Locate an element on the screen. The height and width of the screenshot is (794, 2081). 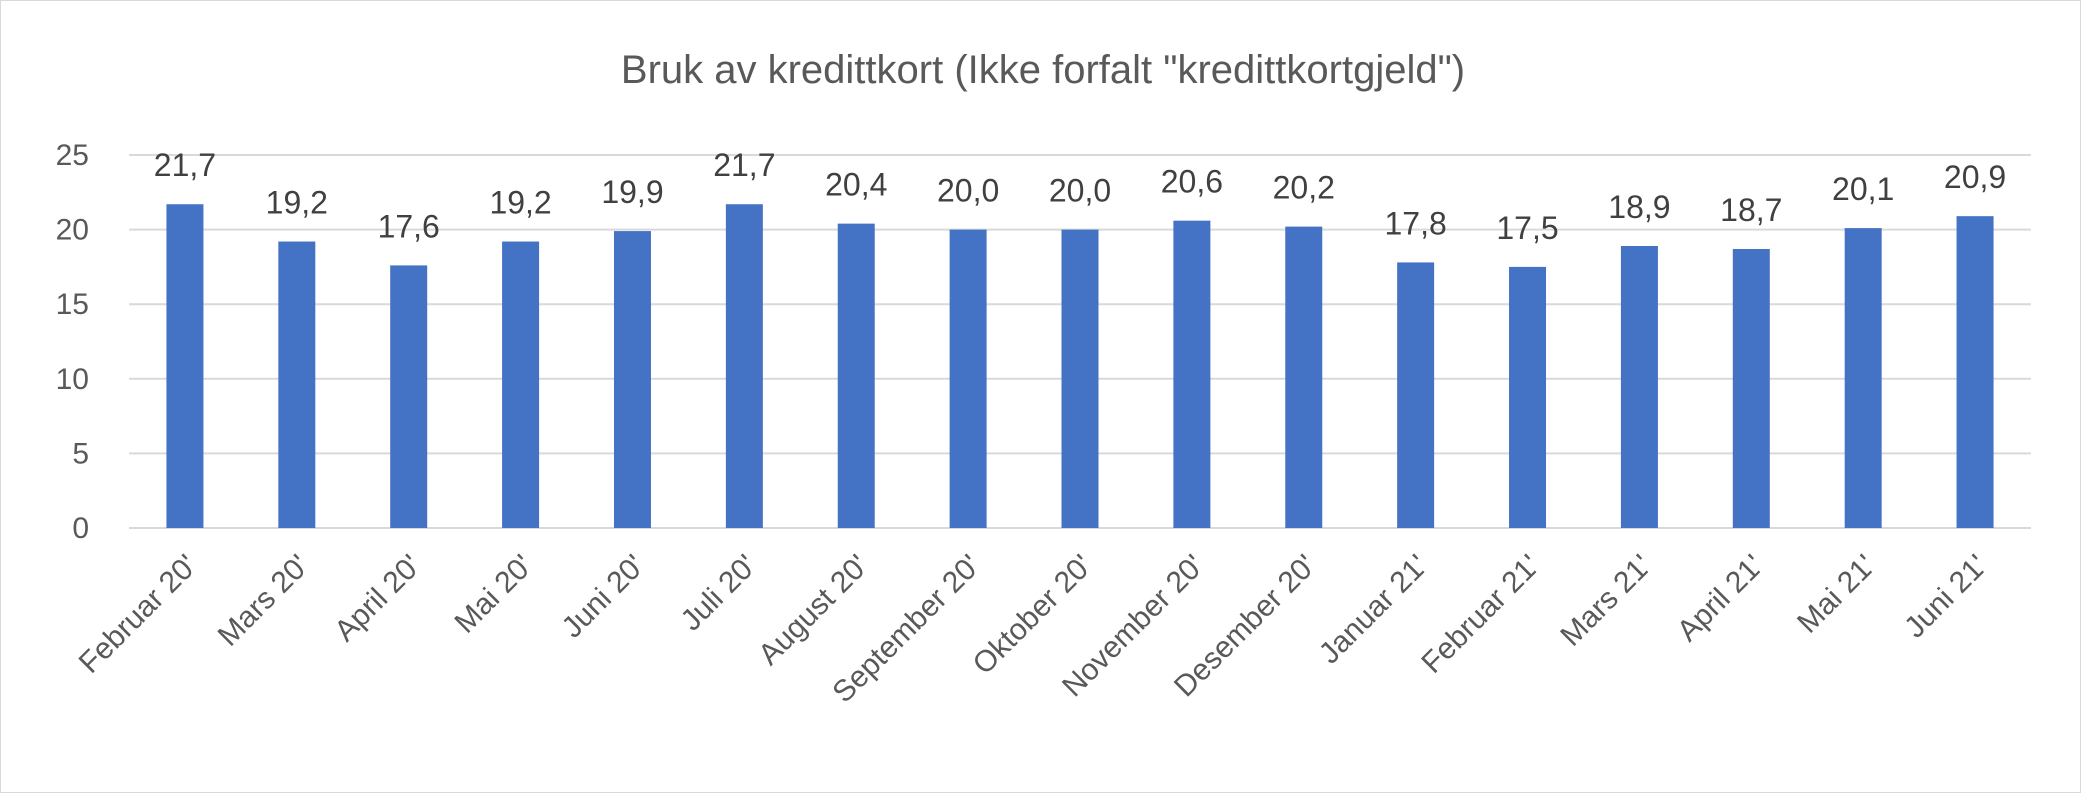
data-label: 20,1 is located at coordinates (1863, 189).